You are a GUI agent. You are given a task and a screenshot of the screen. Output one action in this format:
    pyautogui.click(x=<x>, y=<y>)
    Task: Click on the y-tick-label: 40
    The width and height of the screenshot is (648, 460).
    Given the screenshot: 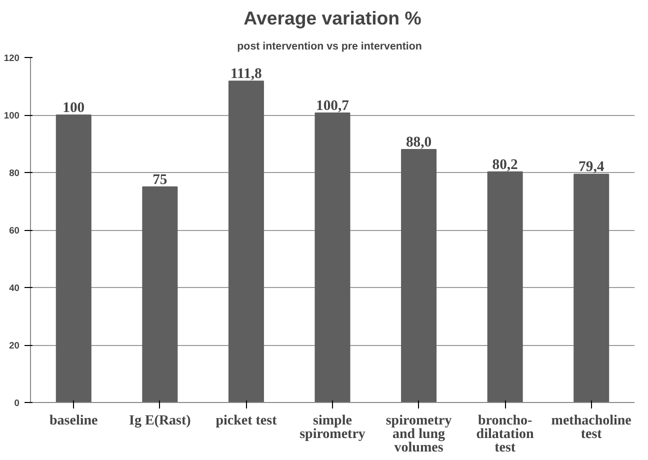 What is the action you would take?
    pyautogui.click(x=14, y=288)
    